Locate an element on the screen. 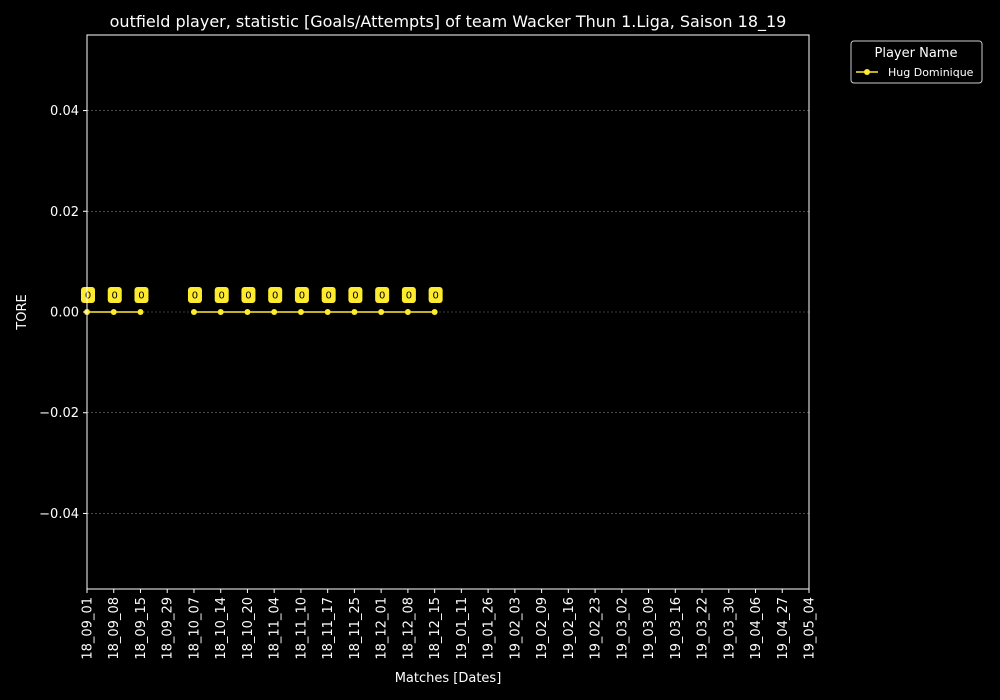  x-tick-label: 19_03_22 is located at coordinates (703, 628).